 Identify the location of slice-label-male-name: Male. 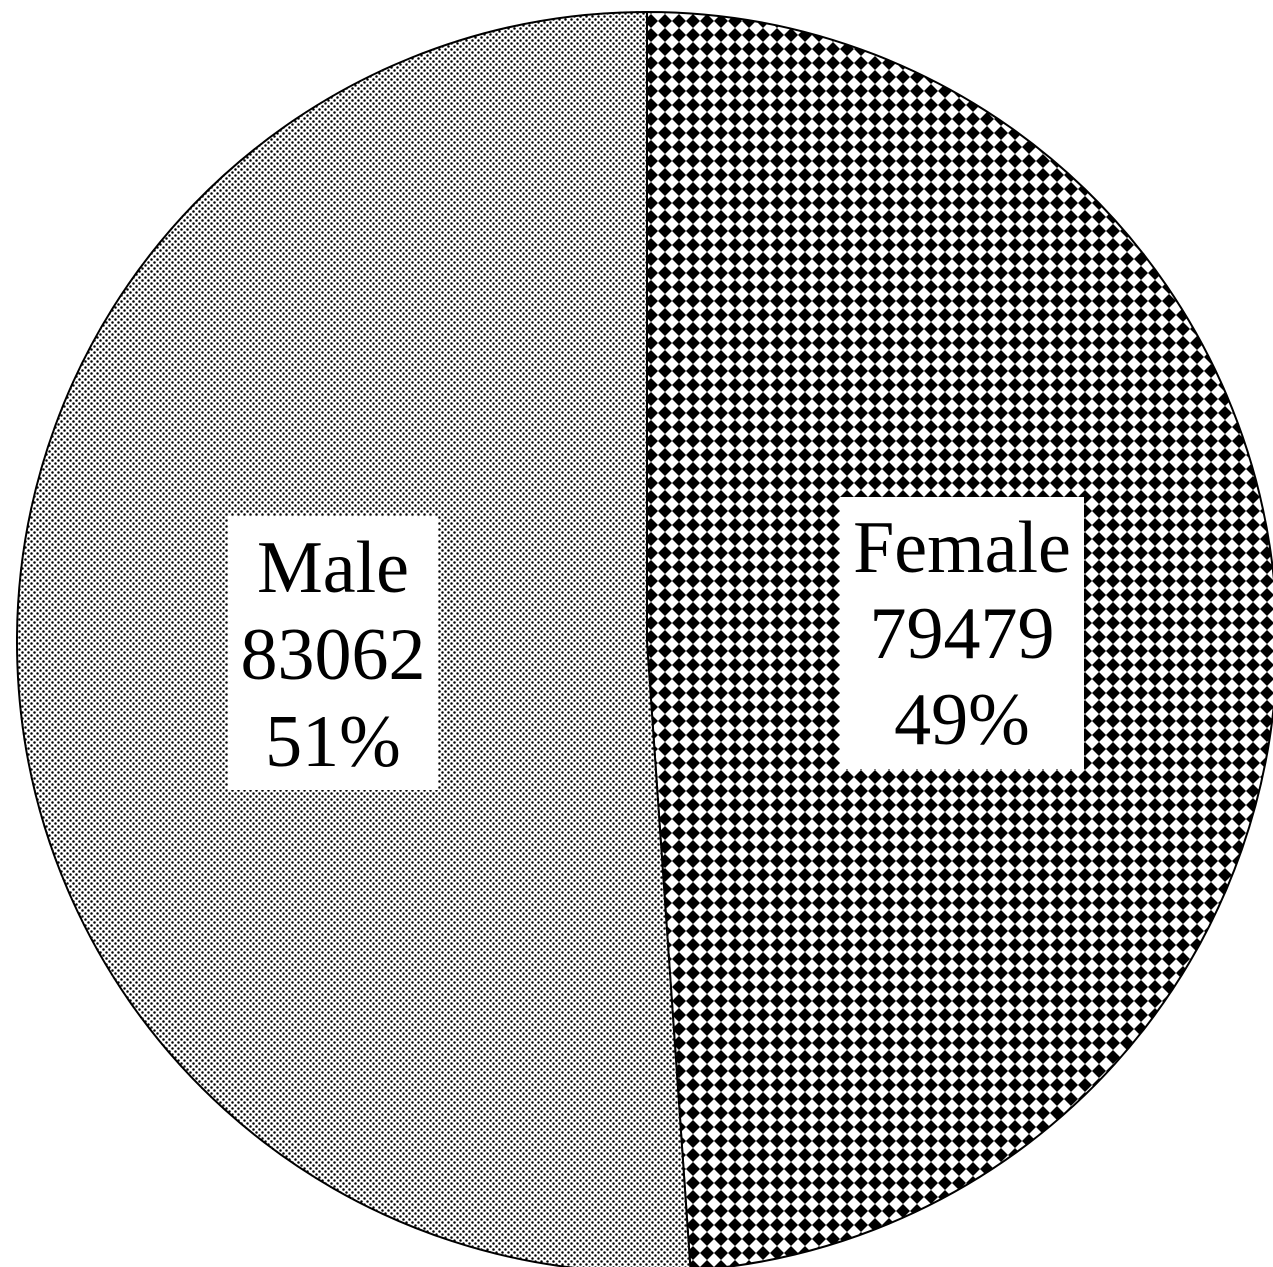
(333, 568).